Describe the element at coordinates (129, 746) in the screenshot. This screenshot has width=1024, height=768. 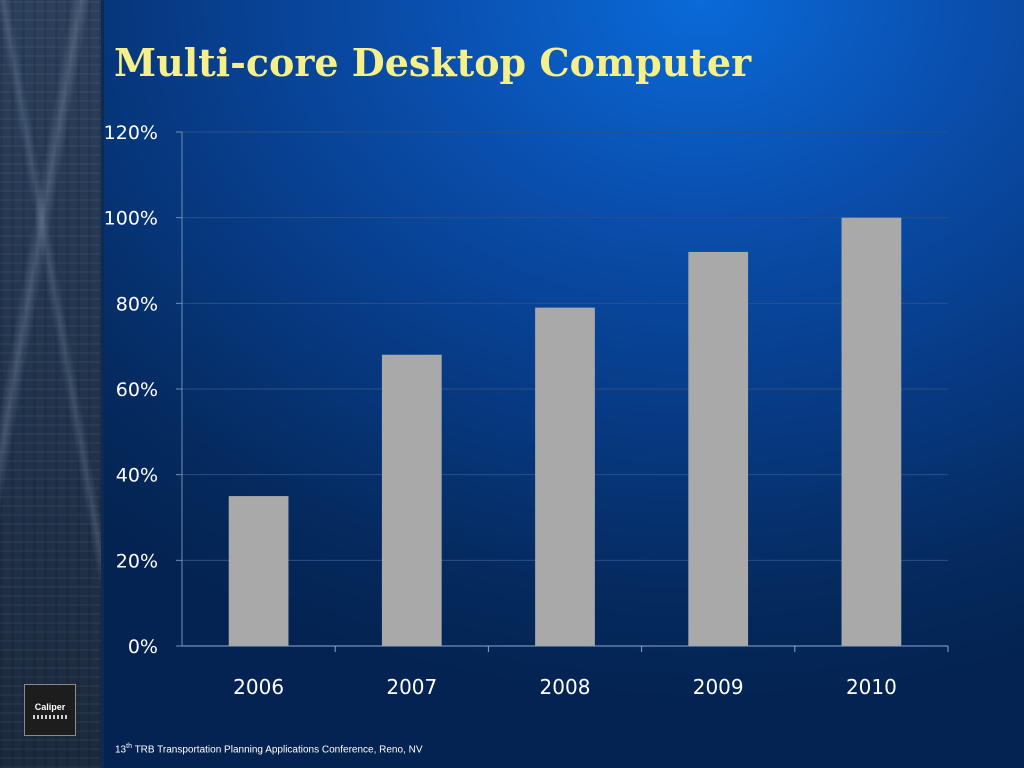
I see `footer-superscript: th` at that location.